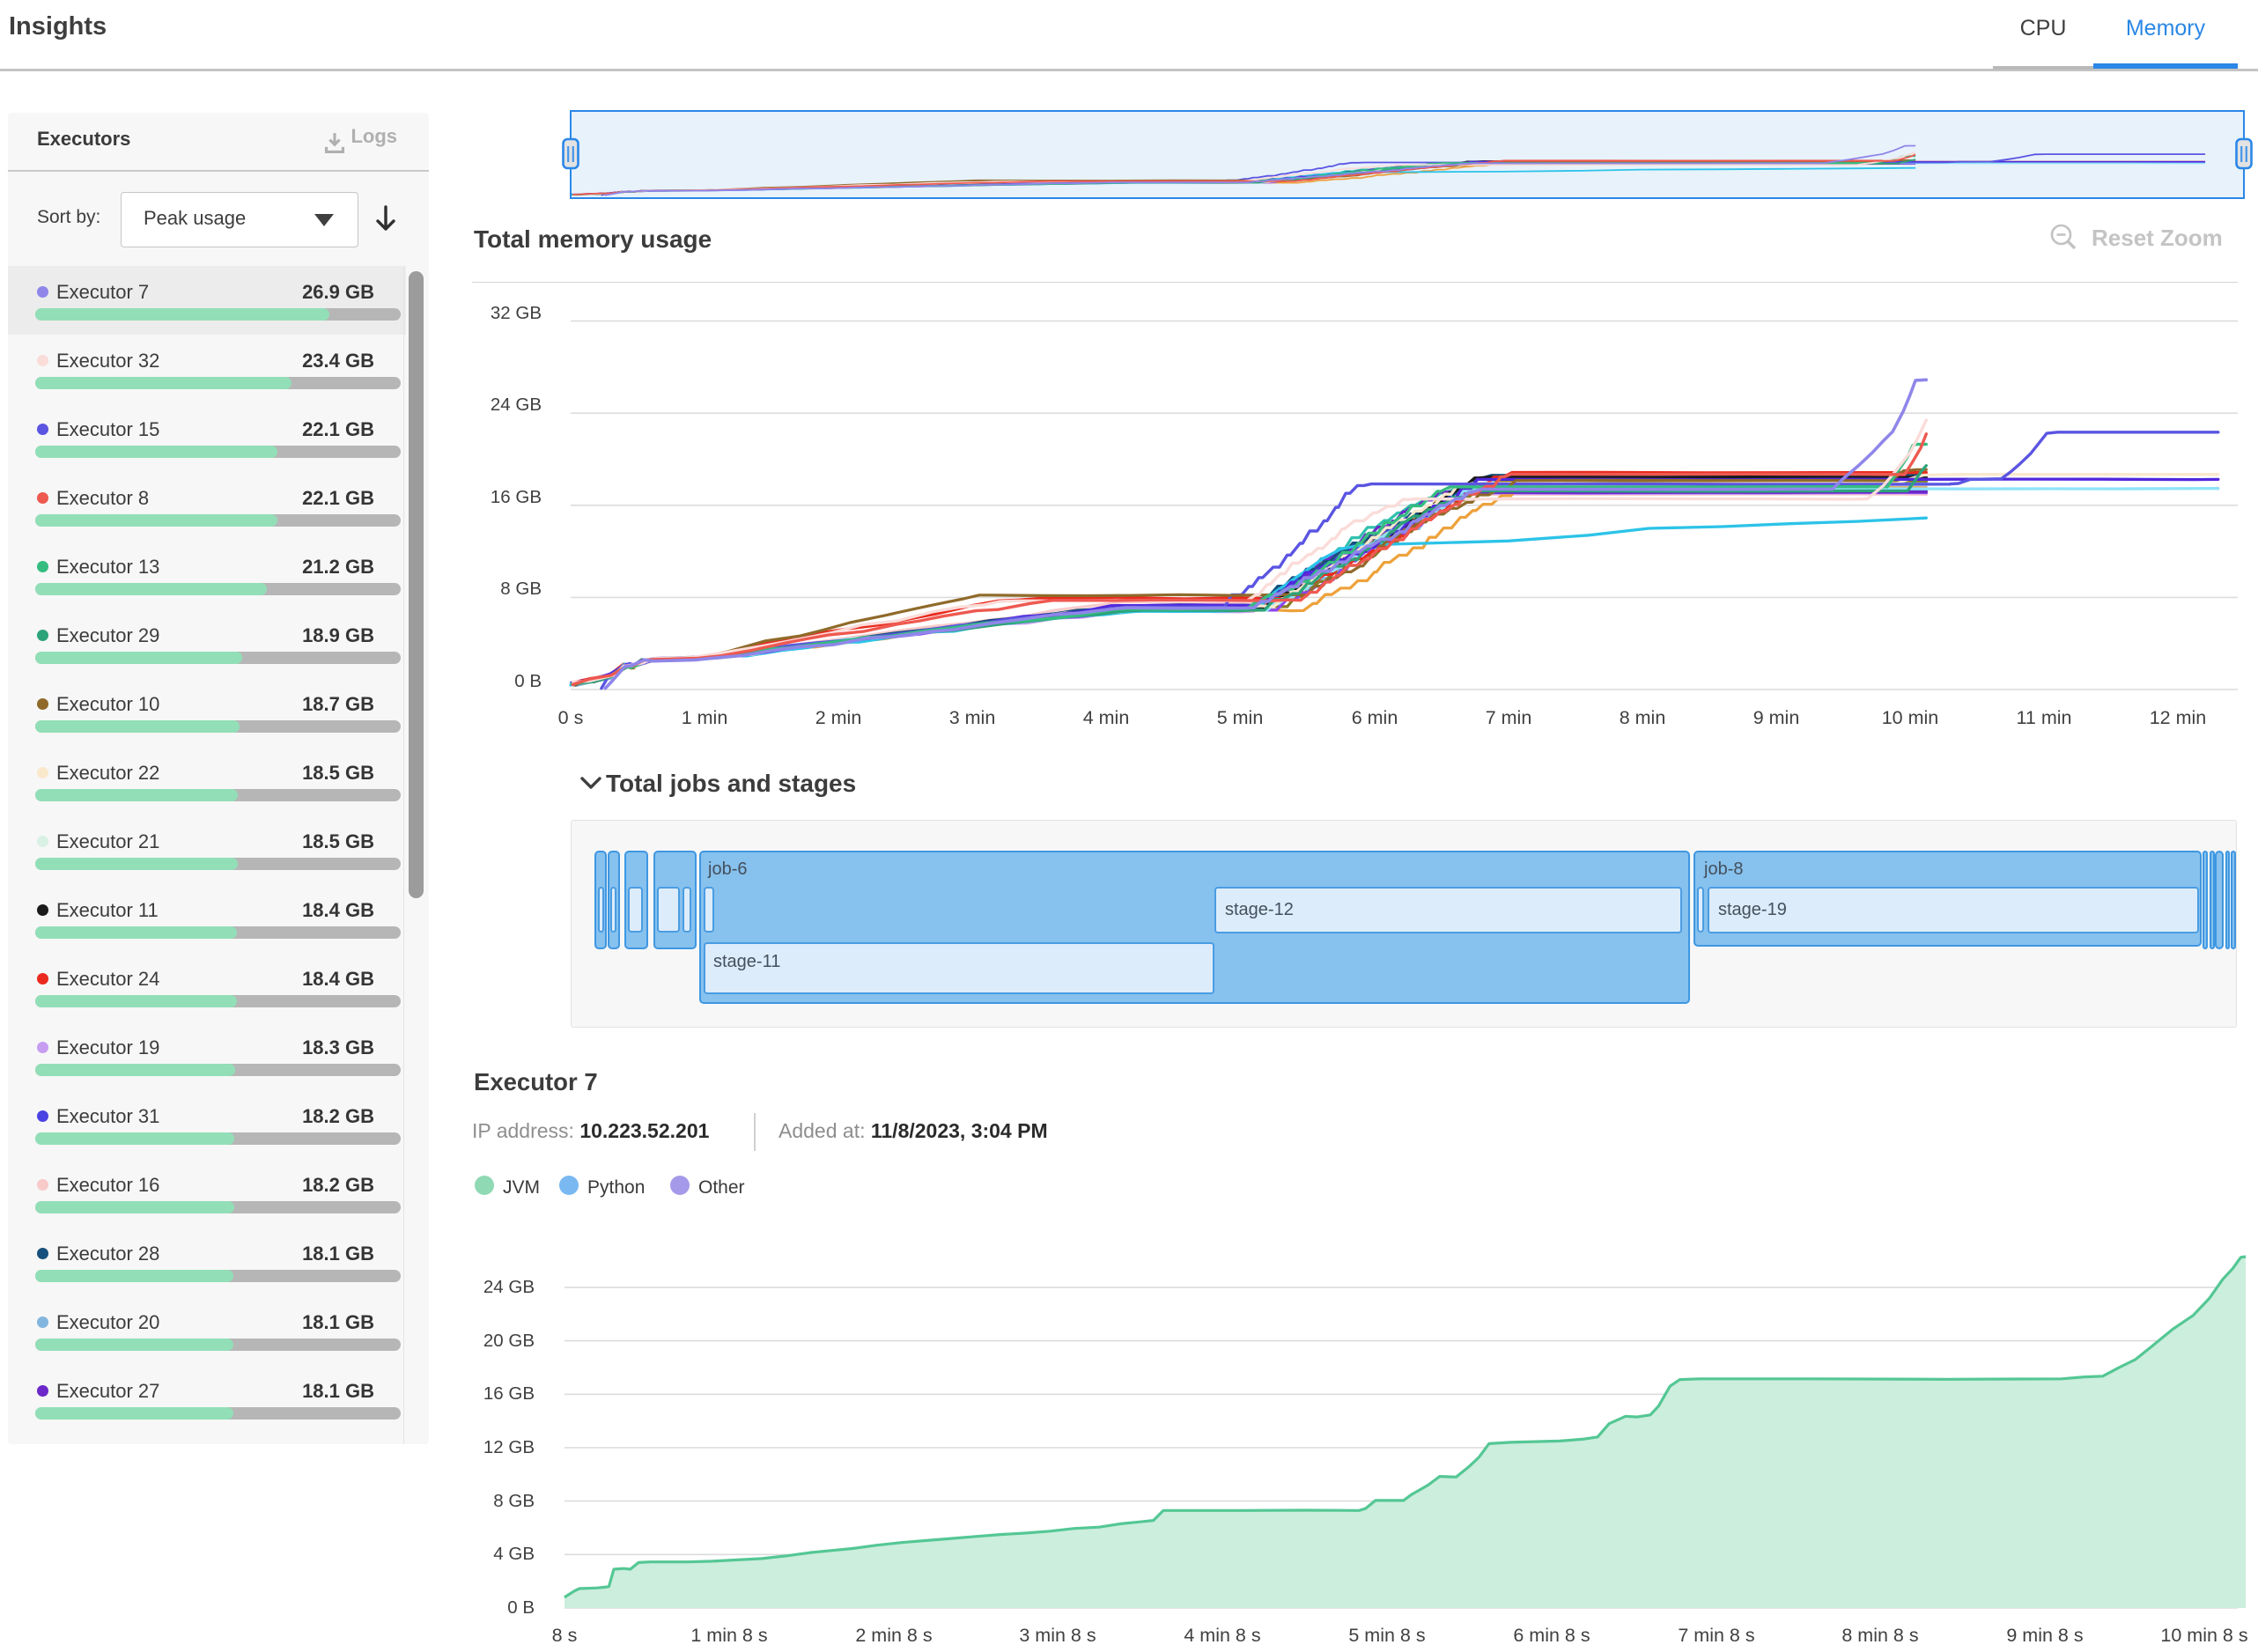  Describe the element at coordinates (2178, 718) in the screenshot. I see `svg-text: 12 min` at that location.